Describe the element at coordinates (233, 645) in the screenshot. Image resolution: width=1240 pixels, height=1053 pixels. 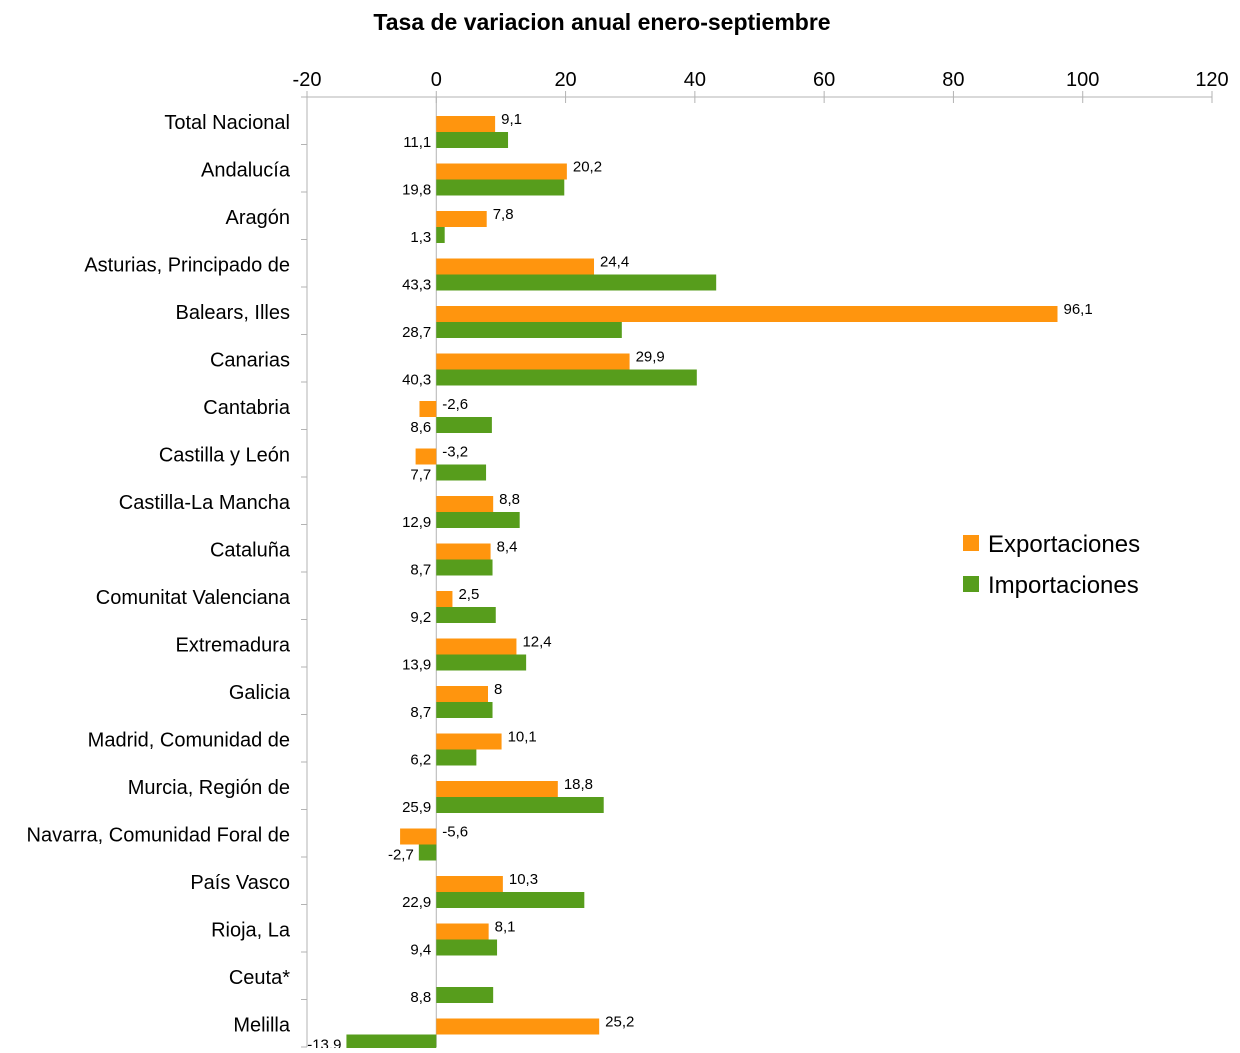
I see `category-label: Extremadura` at that location.